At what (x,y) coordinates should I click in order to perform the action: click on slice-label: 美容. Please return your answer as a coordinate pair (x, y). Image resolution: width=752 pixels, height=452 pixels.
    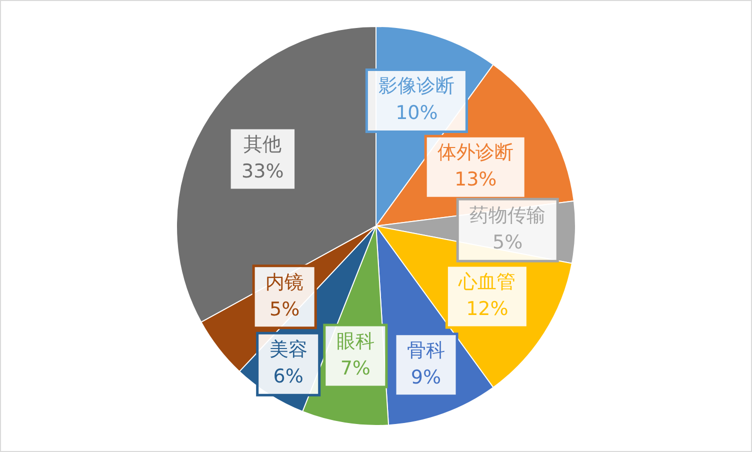
    Looking at the image, I should click on (288, 349).